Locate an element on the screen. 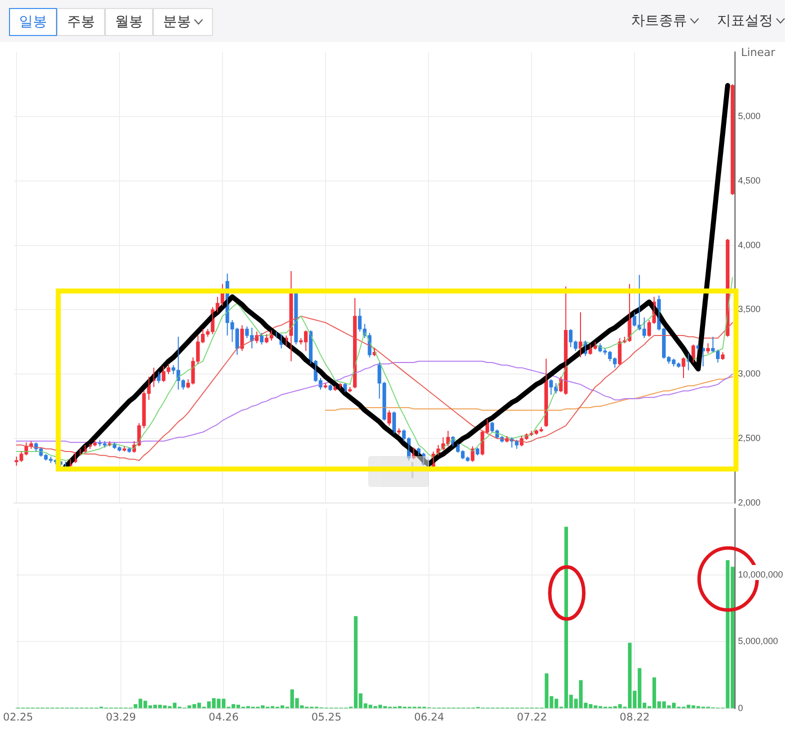 This screenshot has height=731, width=785. text: 분봉 is located at coordinates (177, 22).